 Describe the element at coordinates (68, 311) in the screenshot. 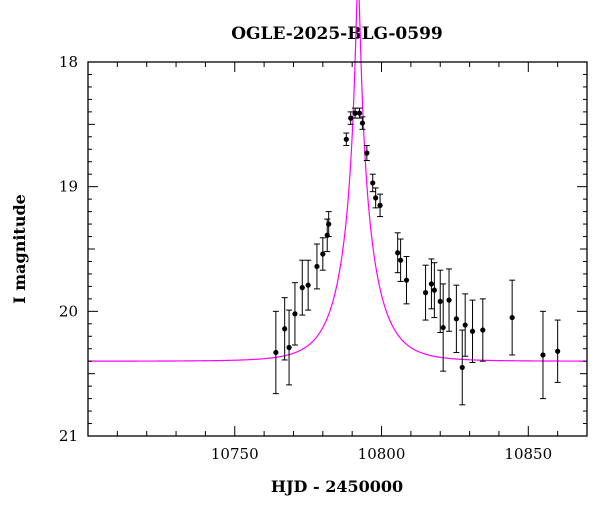

I see `y-tick-label: 20` at that location.